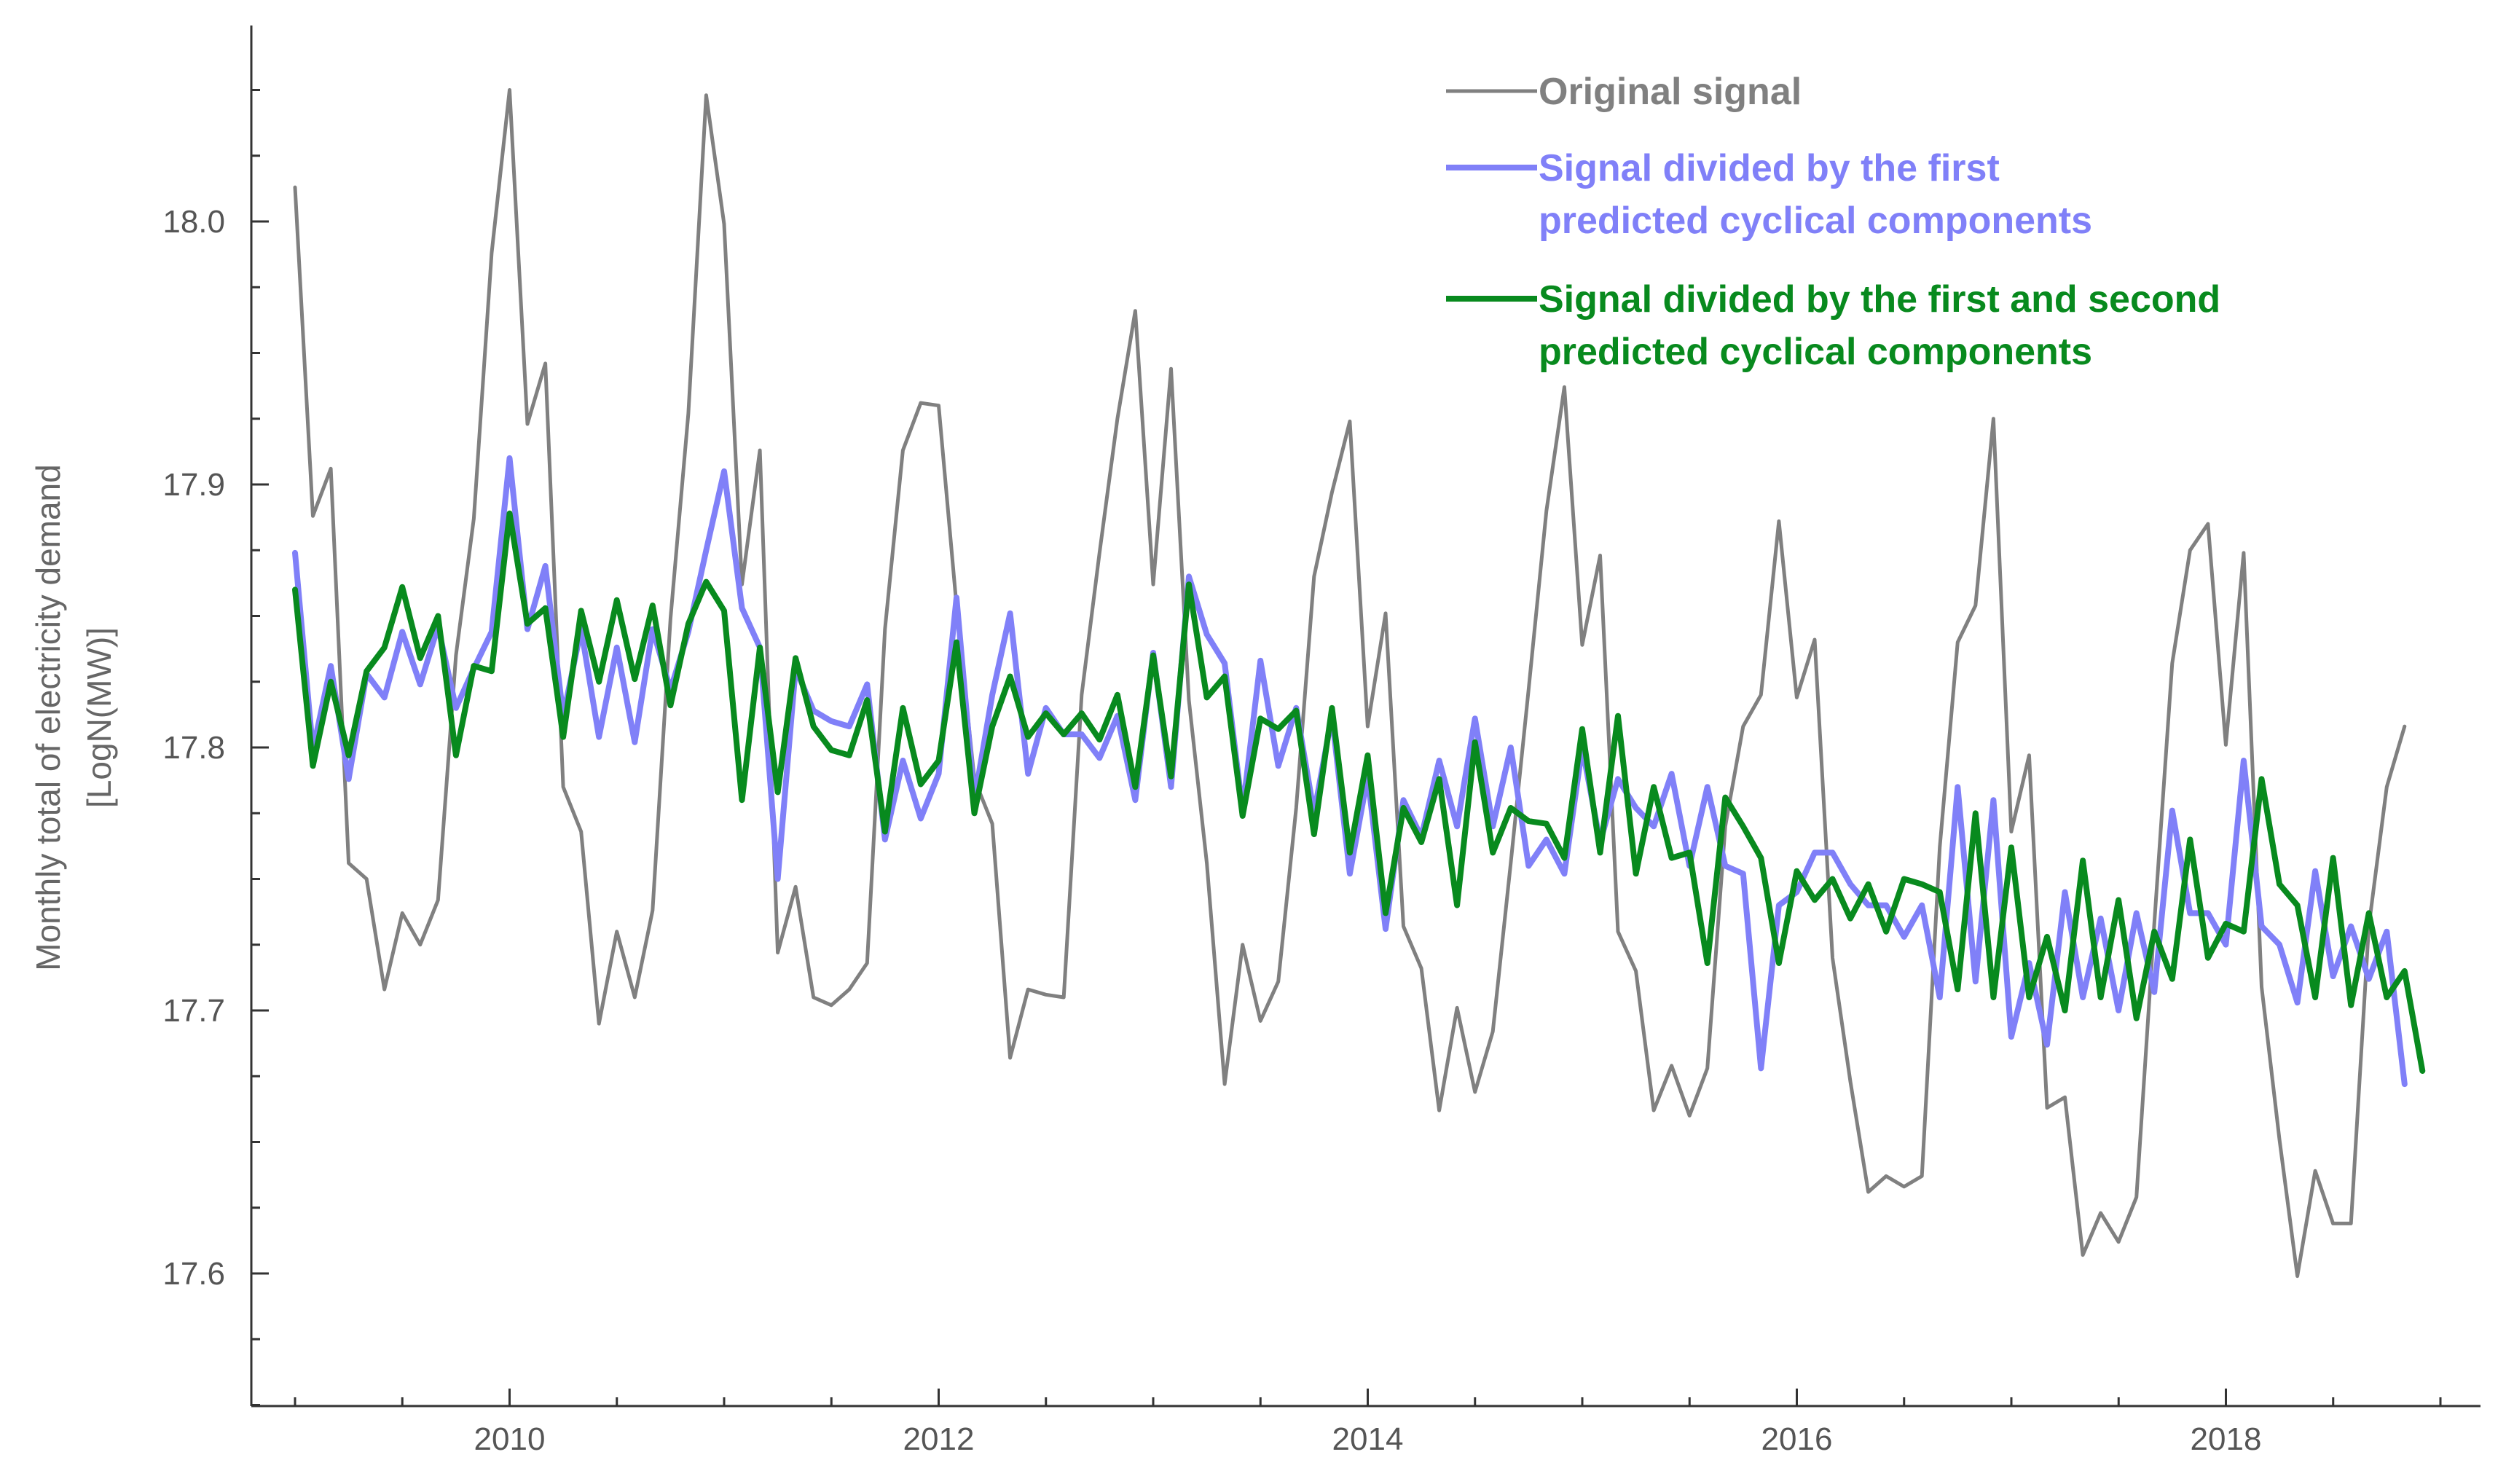 The width and height of the screenshot is (2506, 1484). Describe the element at coordinates (1770, 168) in the screenshot. I see `legend-entry-first-line1: Signal divided by the first` at that location.